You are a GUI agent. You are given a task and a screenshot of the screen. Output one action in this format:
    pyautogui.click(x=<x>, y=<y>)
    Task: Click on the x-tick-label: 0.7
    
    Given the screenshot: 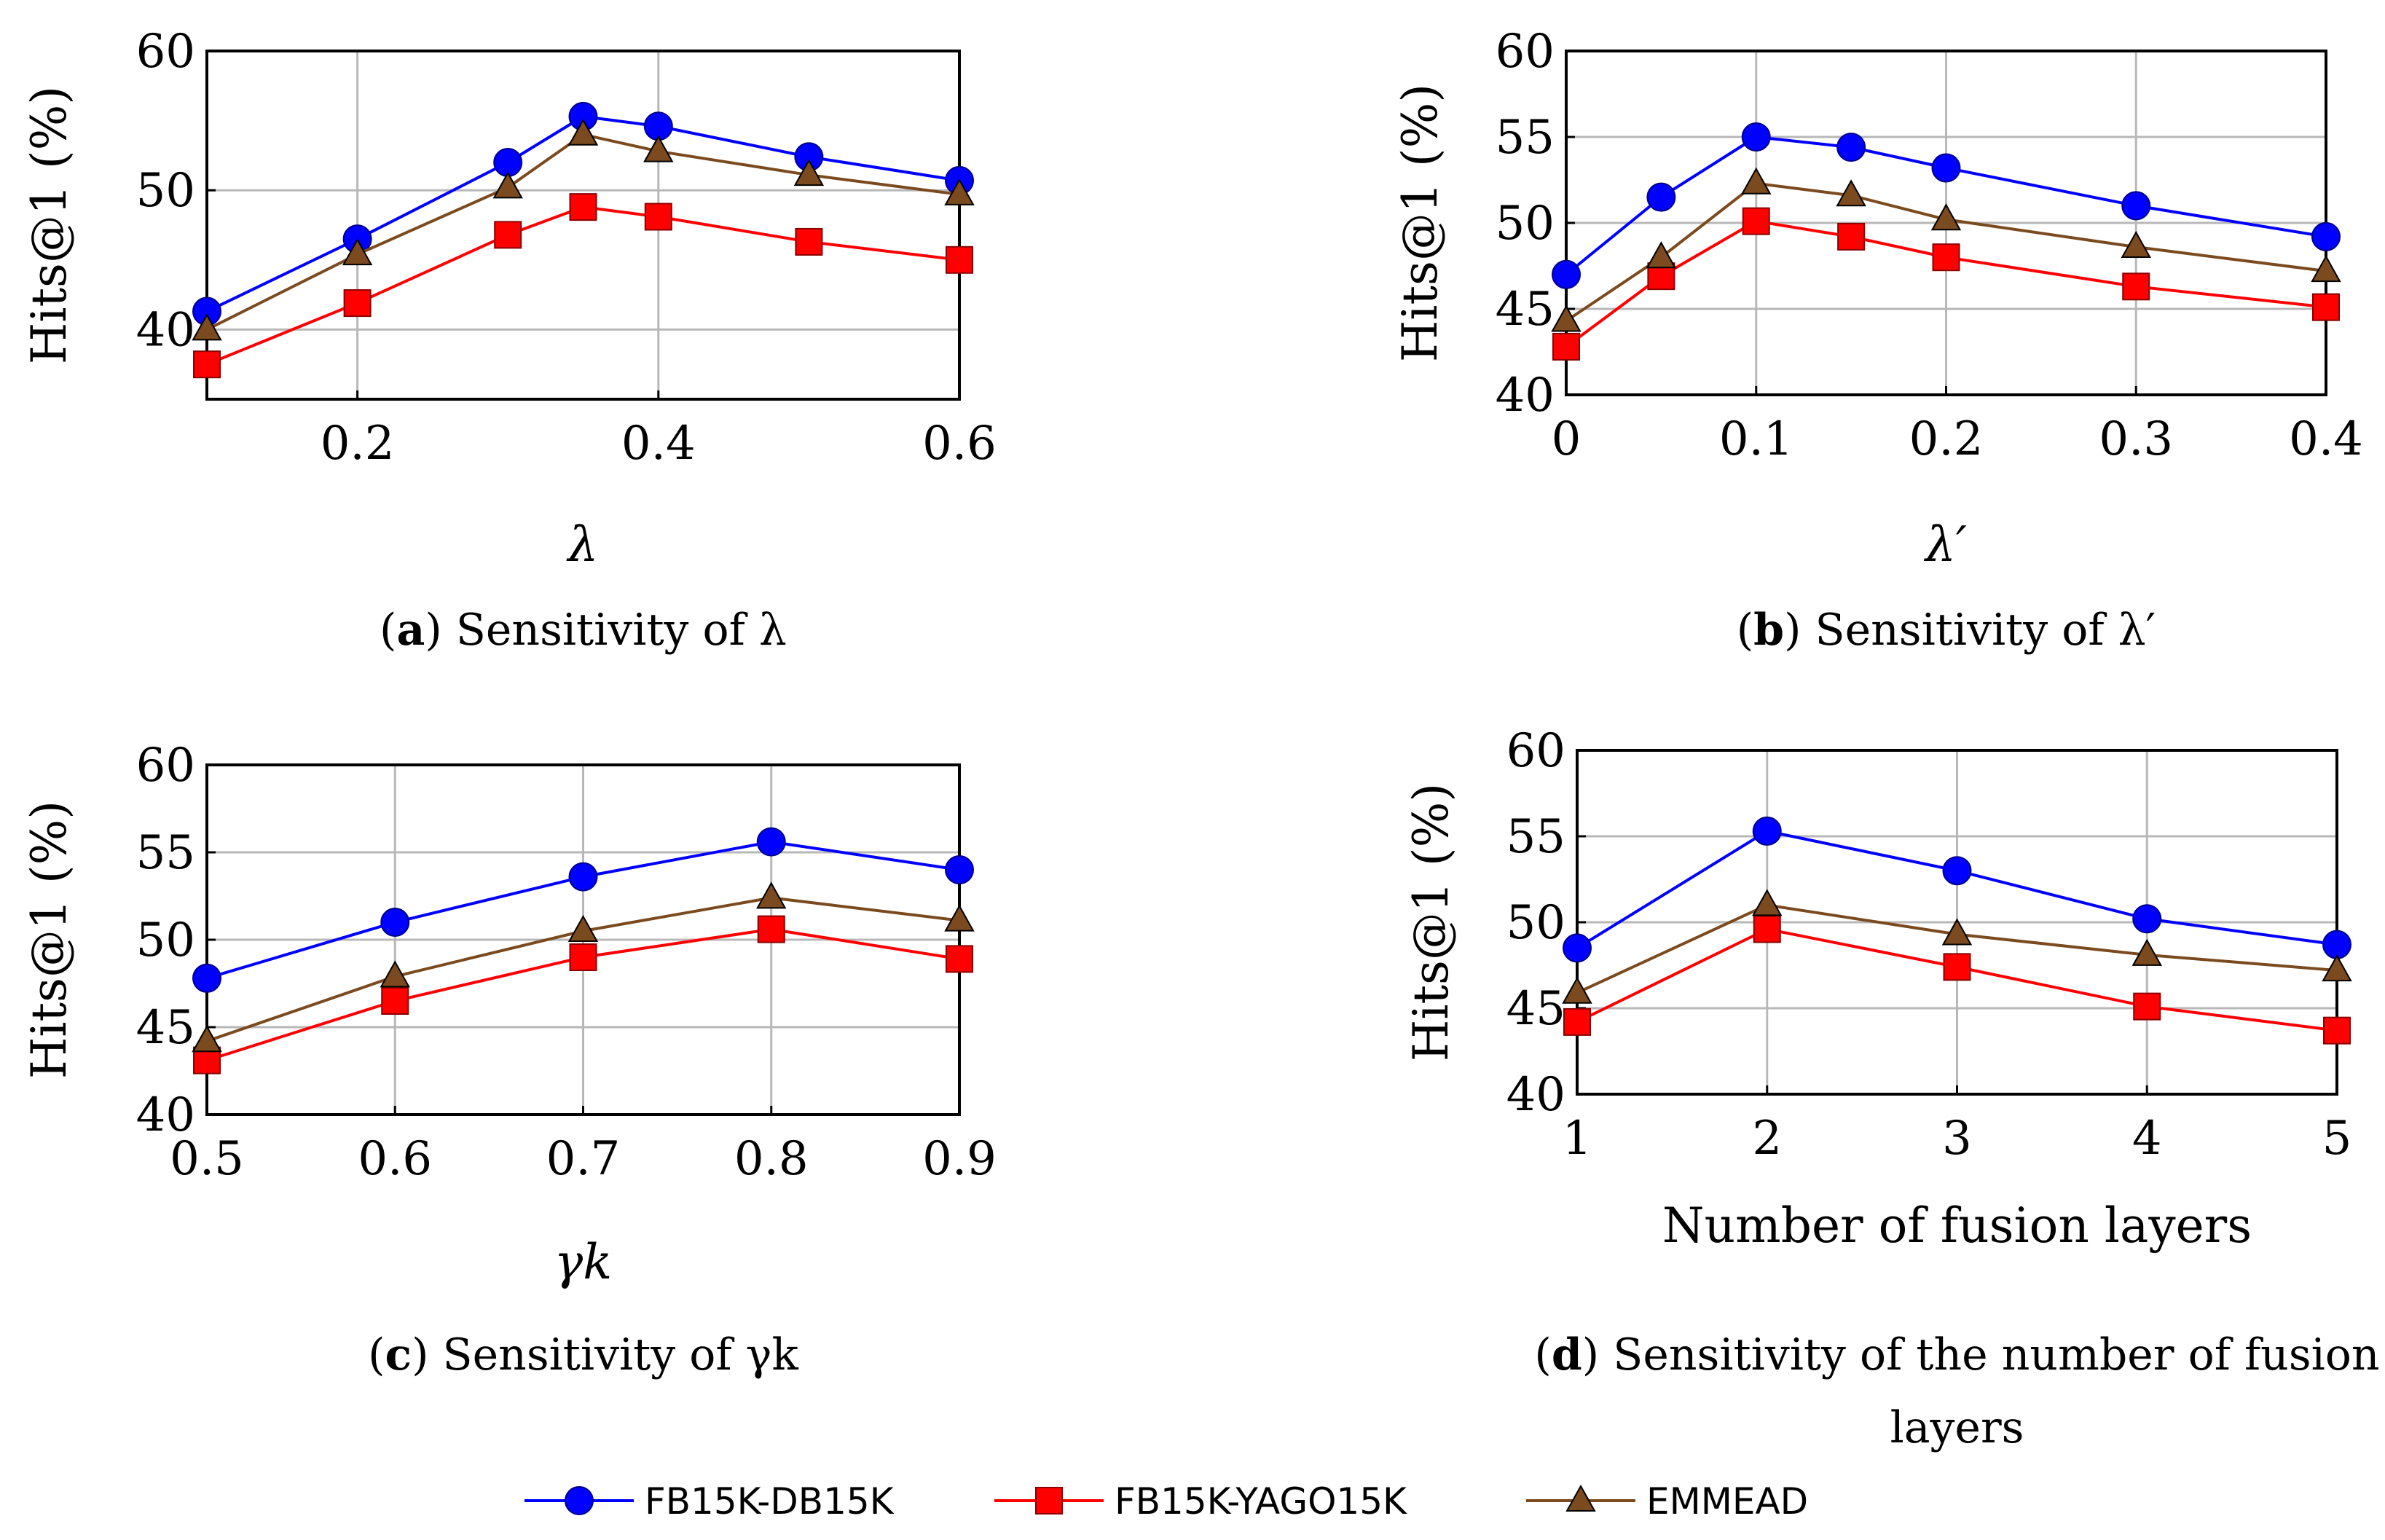 What is the action you would take?
    pyautogui.click(x=583, y=1159)
    